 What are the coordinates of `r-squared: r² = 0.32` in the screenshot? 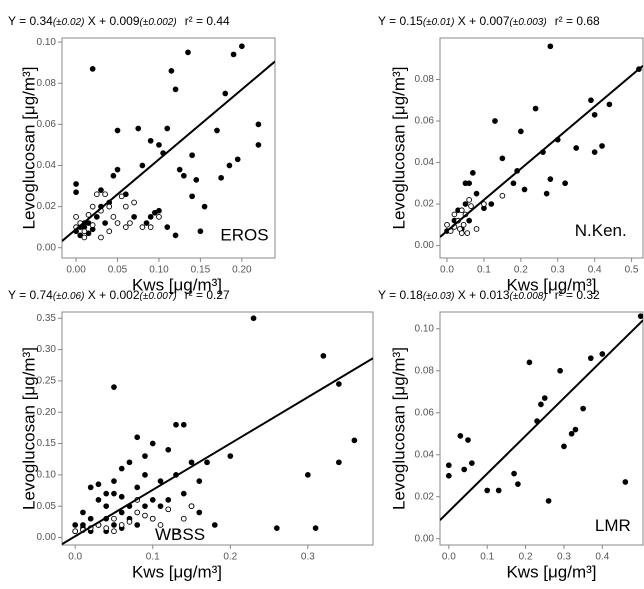 It's located at (577, 295).